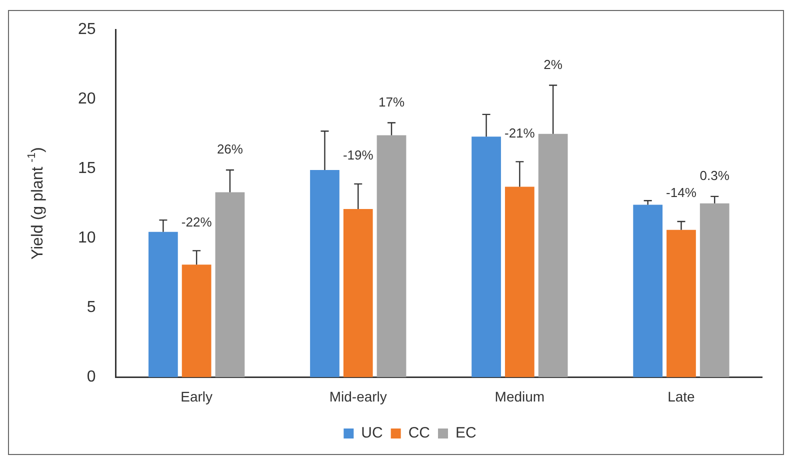 The width and height of the screenshot is (792, 465). What do you see at coordinates (372, 433) in the screenshot?
I see `legend-label: UC` at bounding box center [372, 433].